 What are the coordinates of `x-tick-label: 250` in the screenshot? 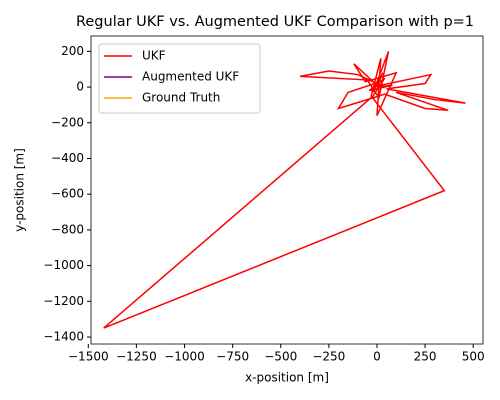 It's located at (425, 357).